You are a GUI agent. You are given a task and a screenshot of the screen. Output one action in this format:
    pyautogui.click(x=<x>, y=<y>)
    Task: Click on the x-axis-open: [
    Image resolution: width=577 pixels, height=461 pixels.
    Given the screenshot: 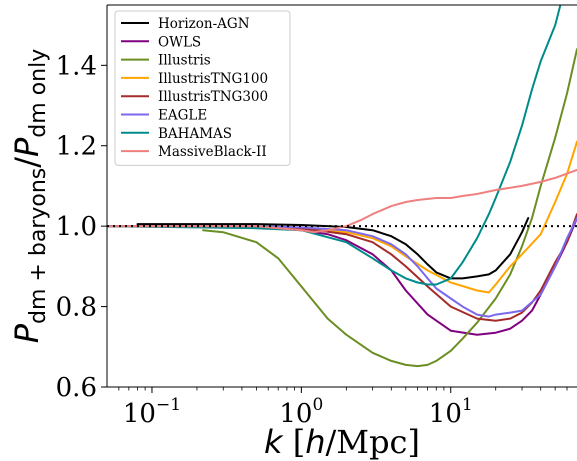 What is the action you would take?
    pyautogui.click(x=294, y=442)
    